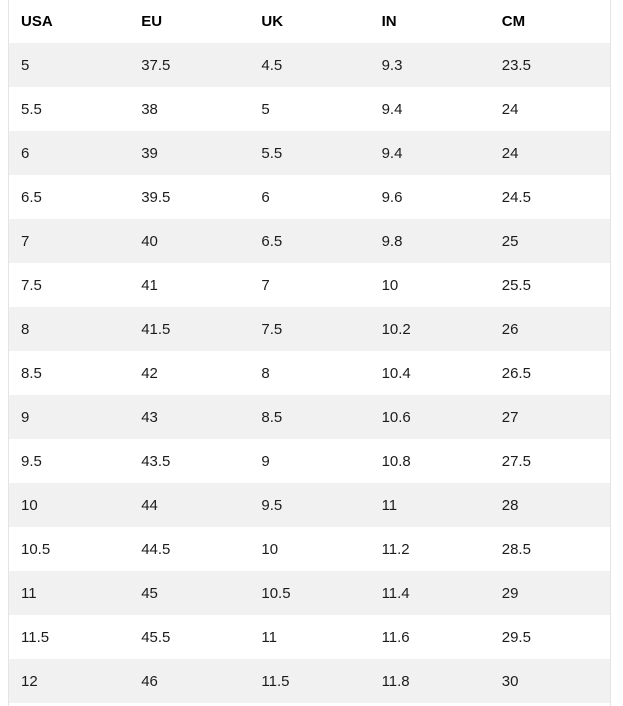 This screenshot has width=623, height=706. What do you see at coordinates (149, 241) in the screenshot?
I see `table-cell-eu: 40` at bounding box center [149, 241].